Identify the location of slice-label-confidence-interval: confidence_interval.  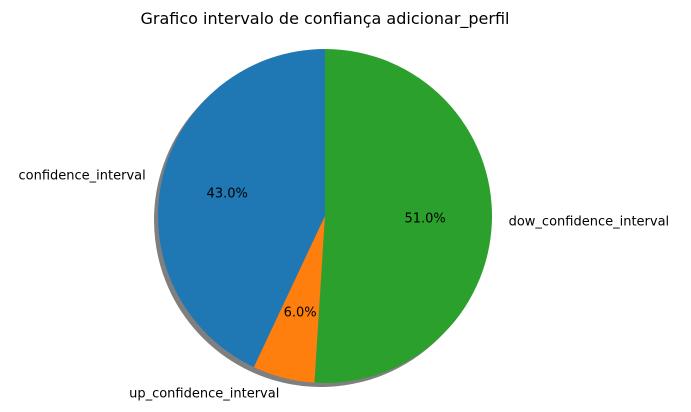
(81, 175).